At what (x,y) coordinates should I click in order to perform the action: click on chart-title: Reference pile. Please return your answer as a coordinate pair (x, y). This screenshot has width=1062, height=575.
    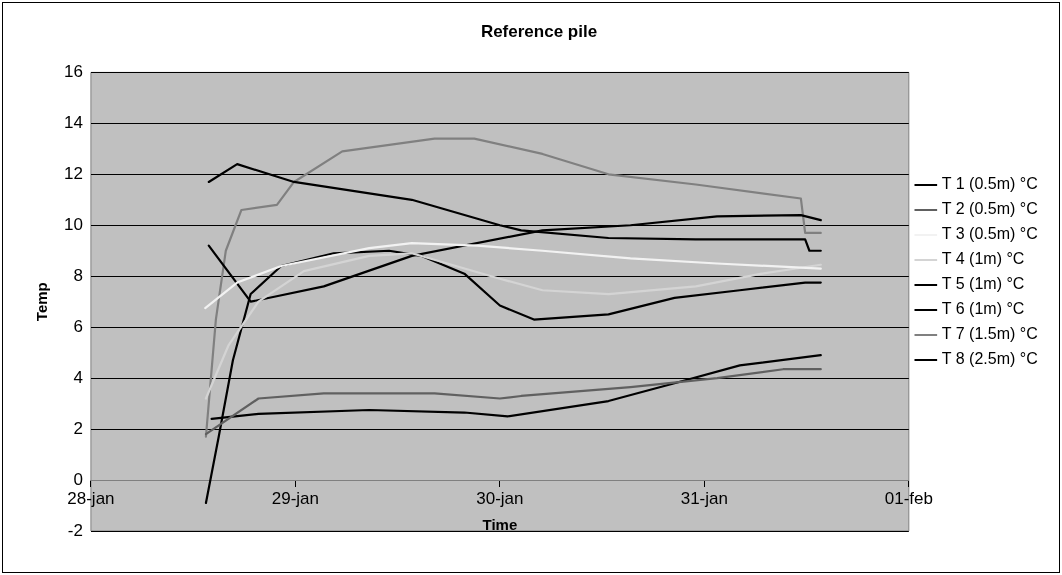
    Looking at the image, I should click on (539, 31).